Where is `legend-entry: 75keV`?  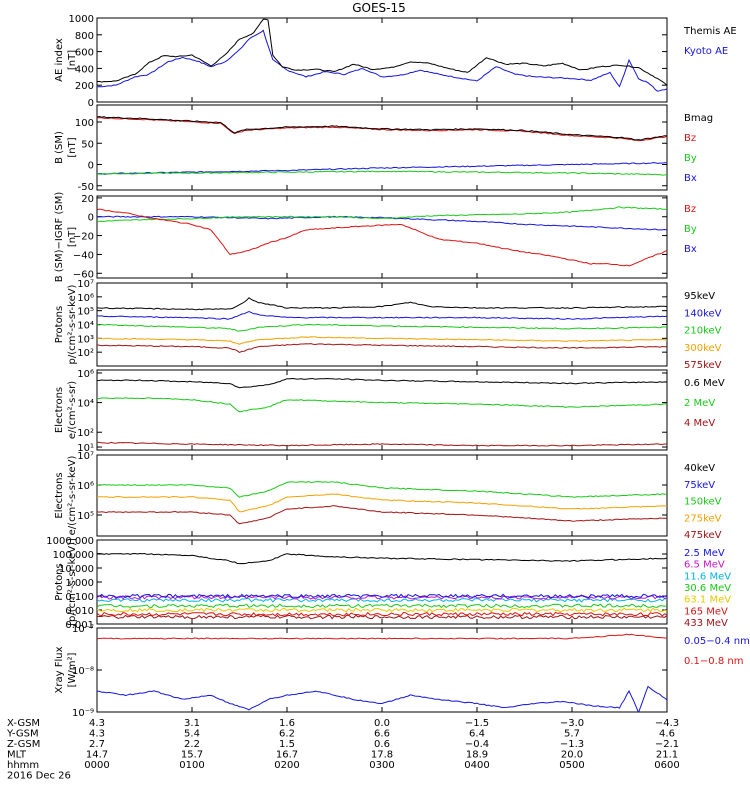 legend-entry: 75keV is located at coordinates (699, 485).